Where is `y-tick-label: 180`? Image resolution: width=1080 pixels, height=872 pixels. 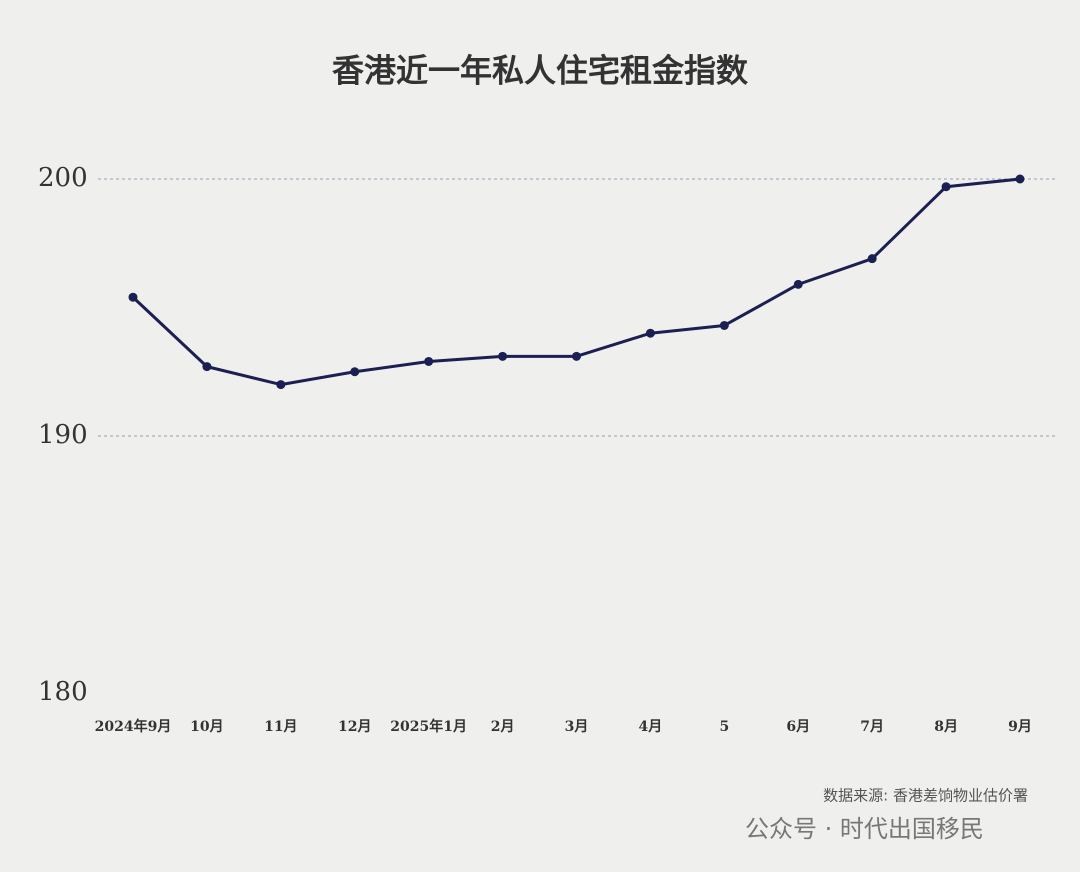
y-tick-label: 180 is located at coordinates (63, 692).